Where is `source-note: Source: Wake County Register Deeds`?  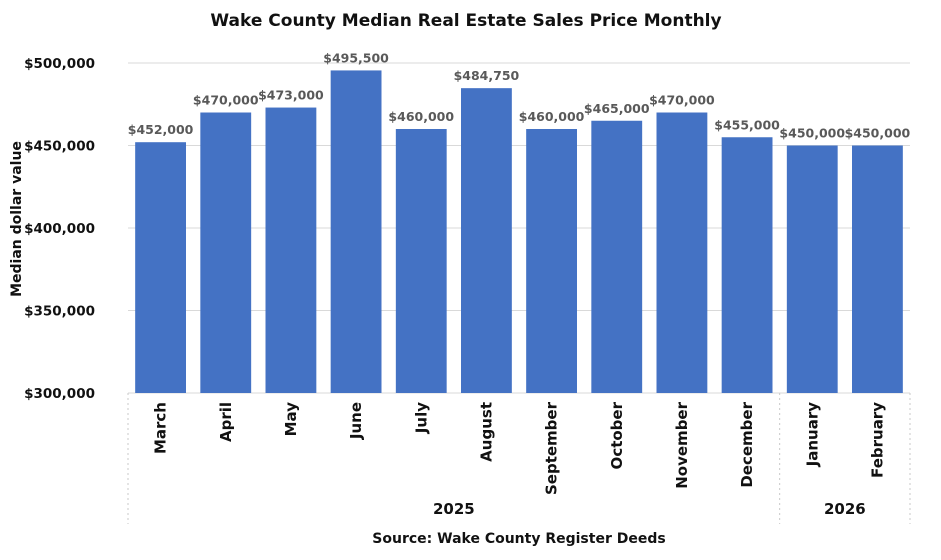 source-note: Source: Wake County Register Deeds is located at coordinates (518, 539).